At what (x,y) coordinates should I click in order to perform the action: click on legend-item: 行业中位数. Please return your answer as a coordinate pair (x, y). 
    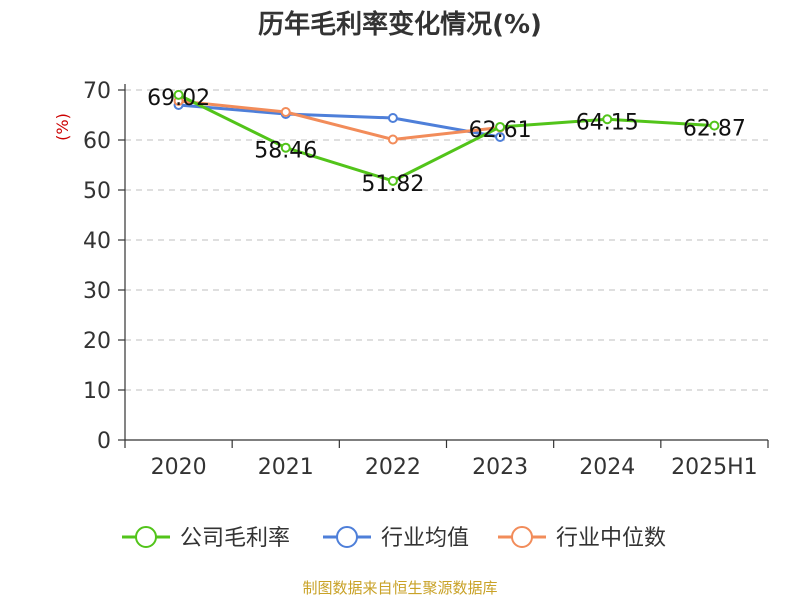
    Looking at the image, I should click on (582, 538).